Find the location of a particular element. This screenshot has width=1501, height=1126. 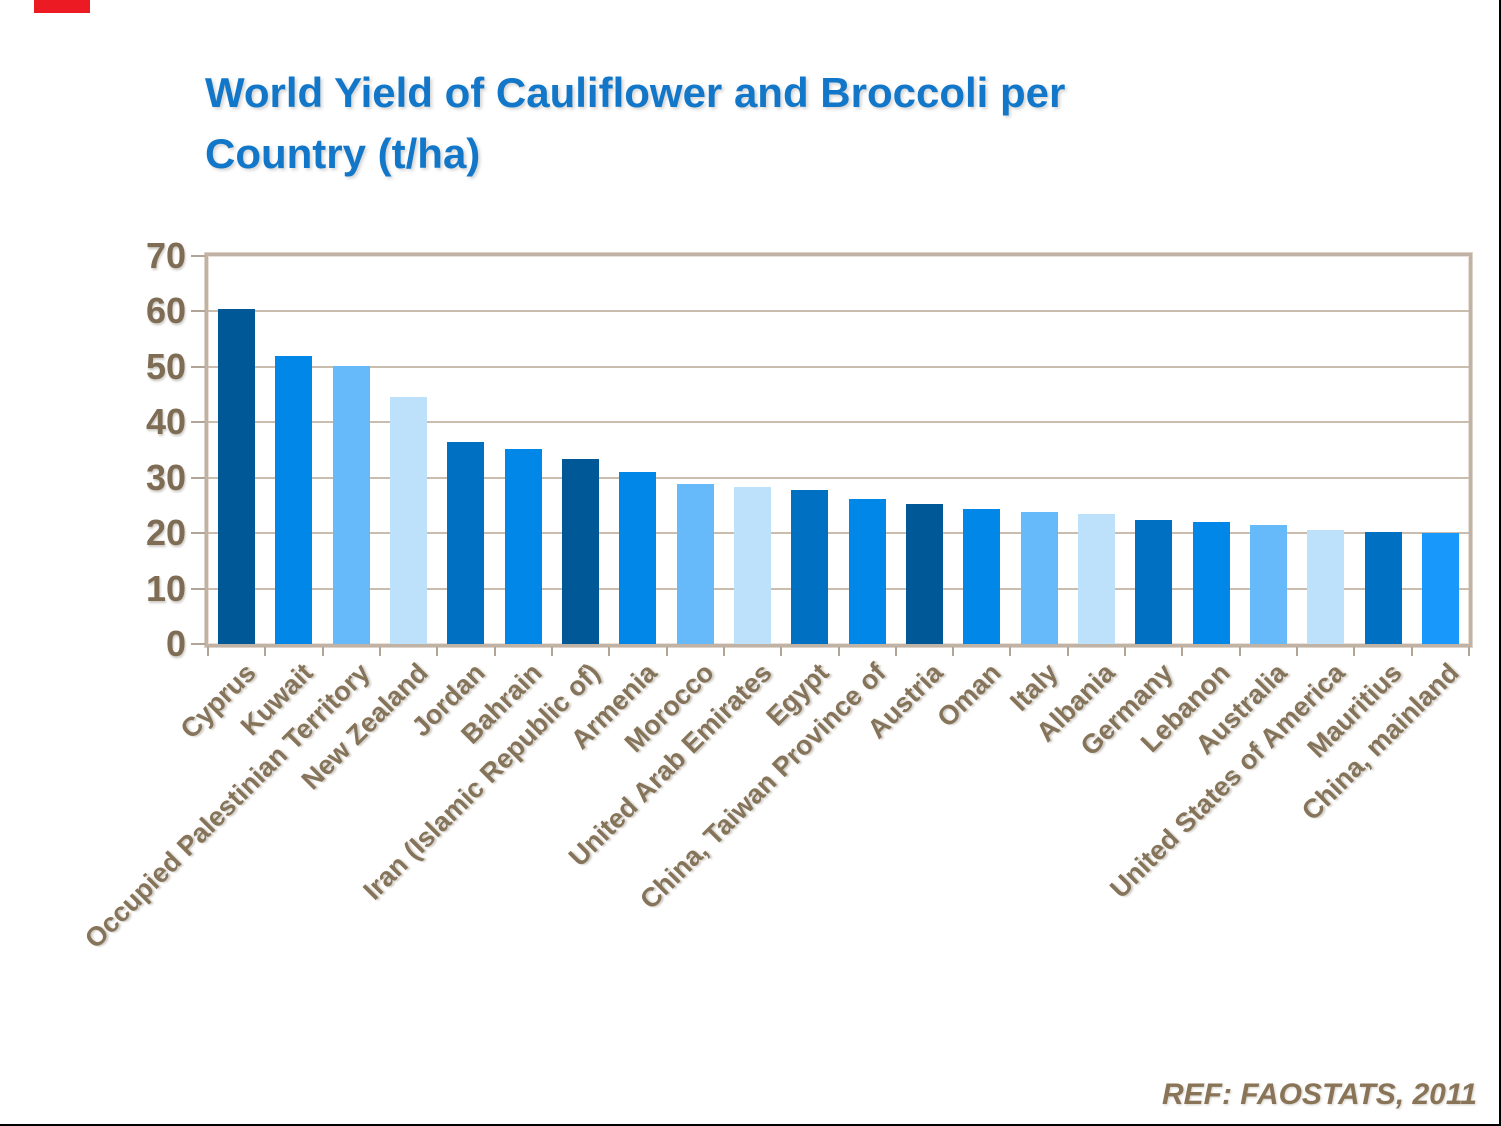

bar-china-taiwan-province-of is located at coordinates (867, 571).